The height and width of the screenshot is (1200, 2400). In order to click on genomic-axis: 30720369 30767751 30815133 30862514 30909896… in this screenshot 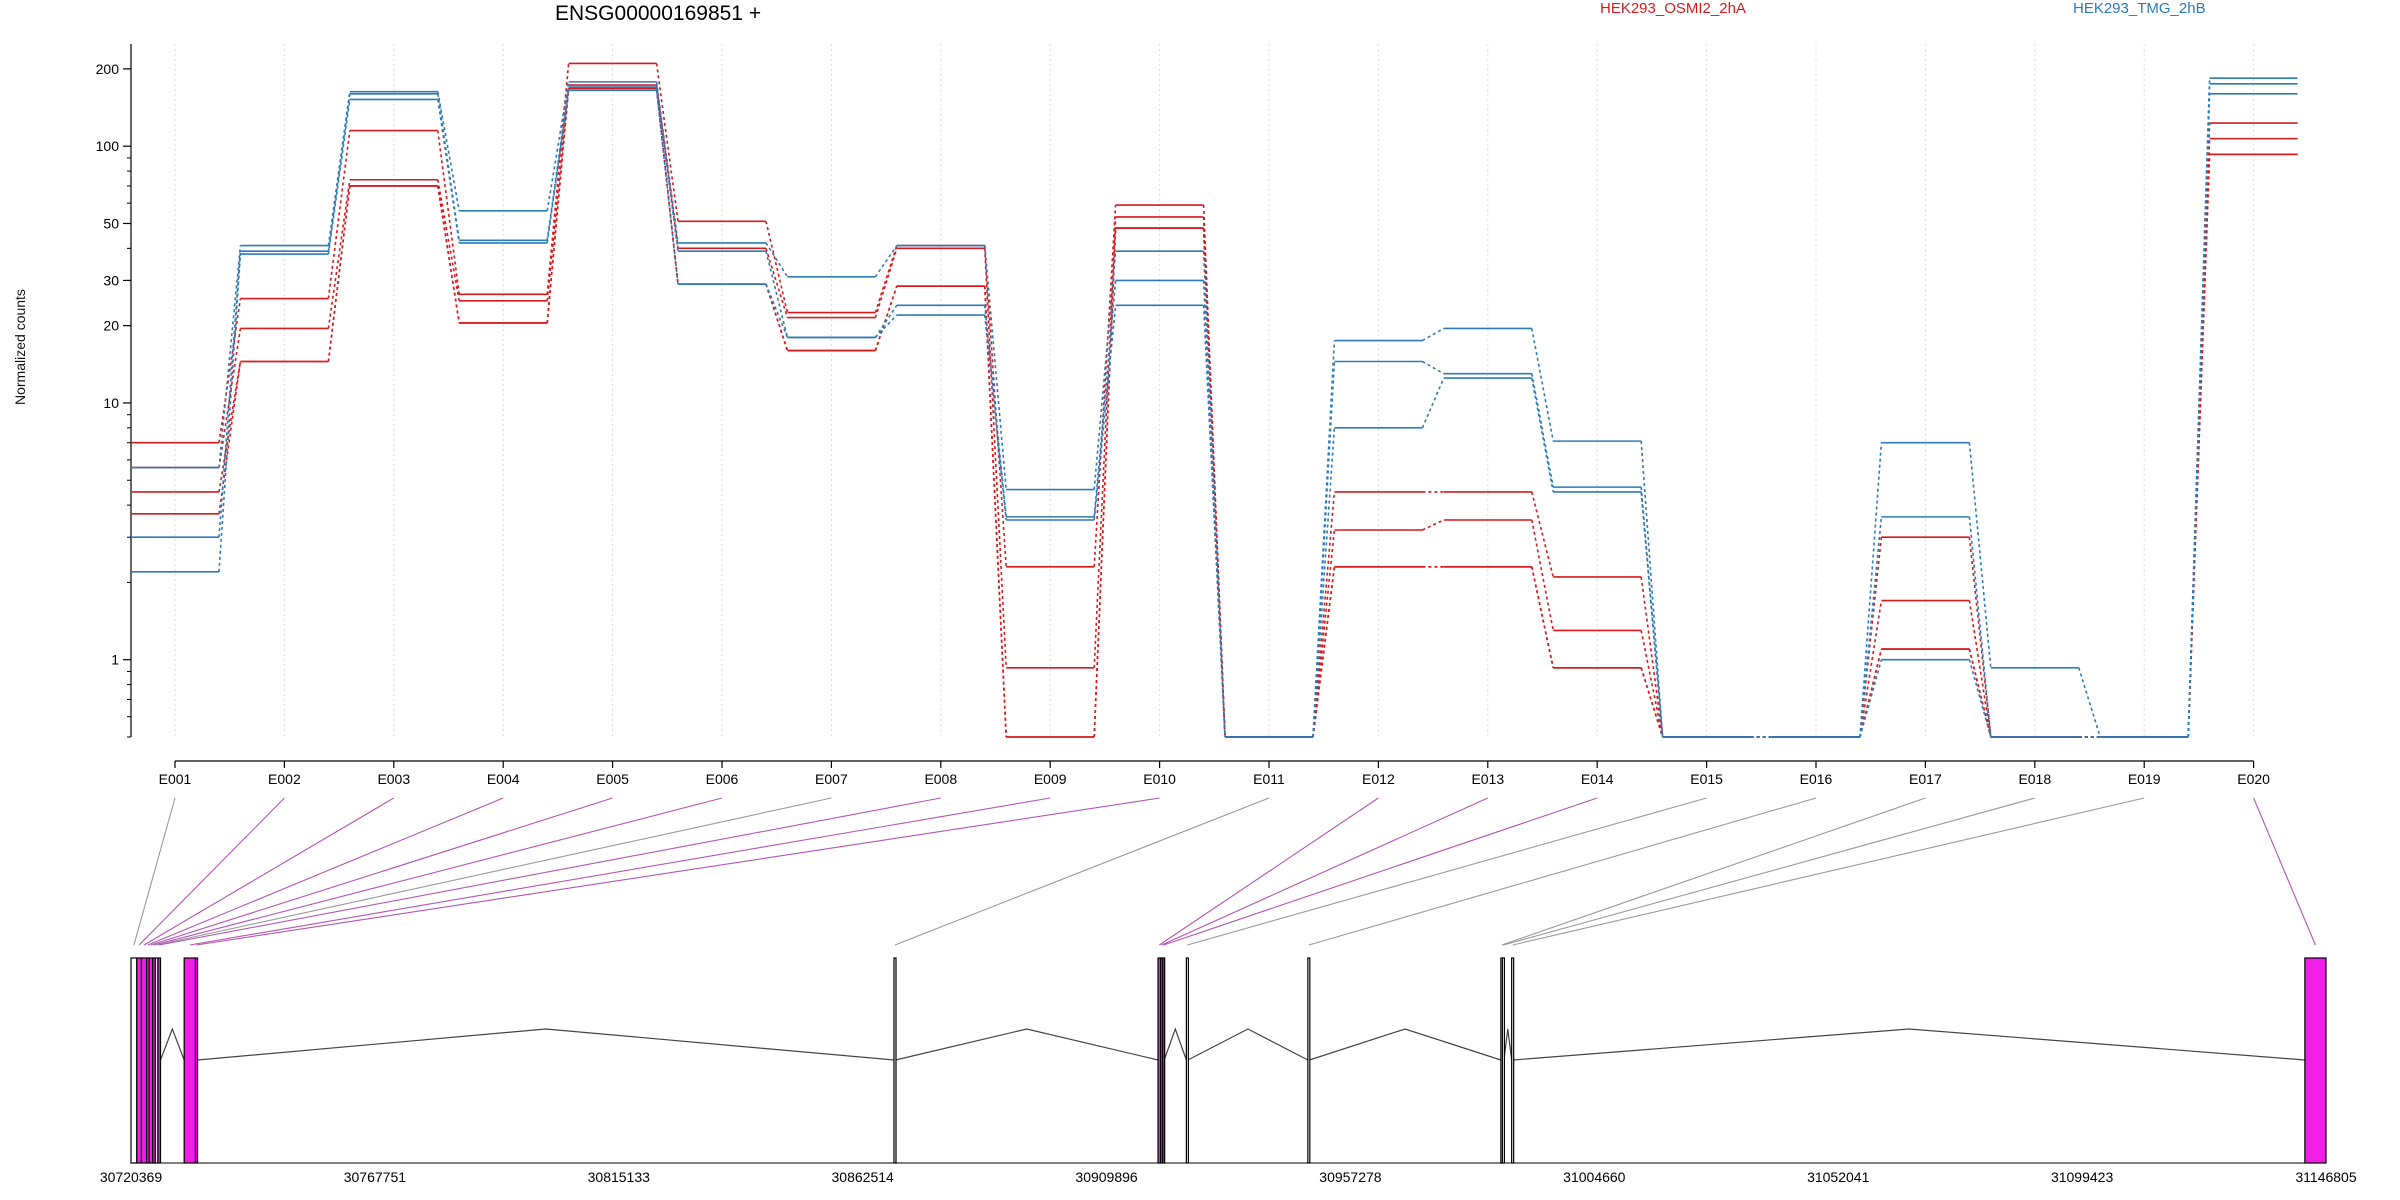, I will do `click(1228, 1173)`.